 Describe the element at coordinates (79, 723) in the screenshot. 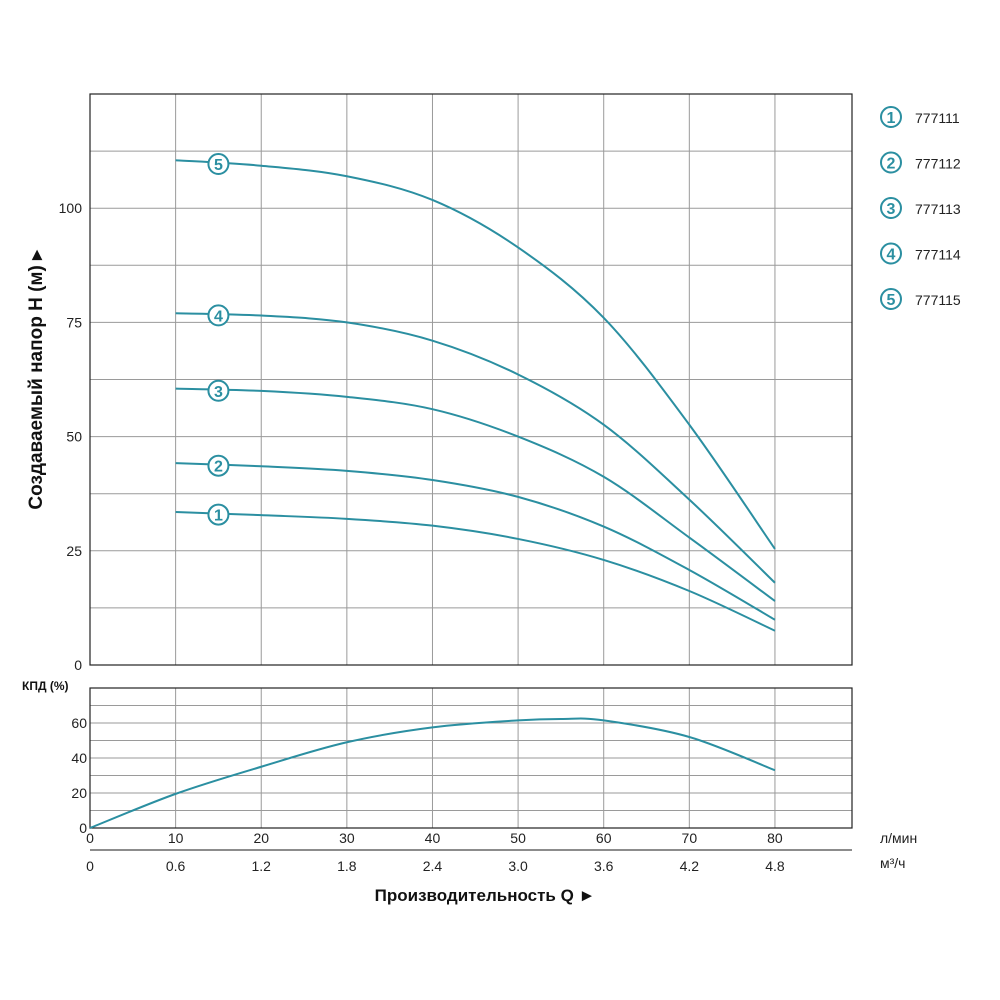

I see `efficiency-tick-label: 60` at that location.